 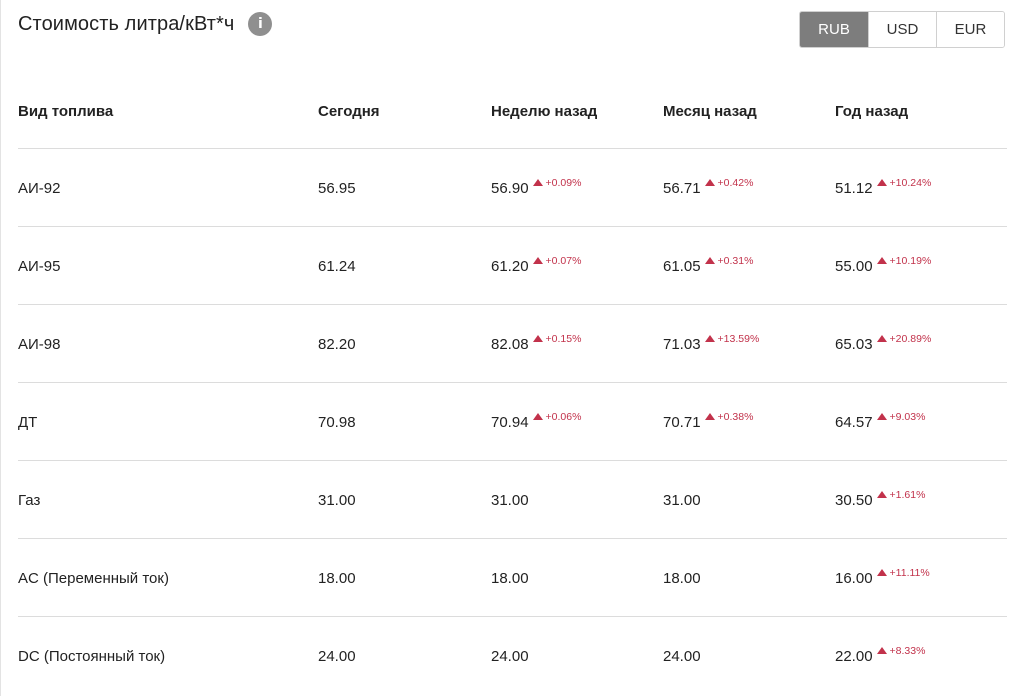 I want to click on month-change-indicator: +0.42%, so click(x=728, y=183).